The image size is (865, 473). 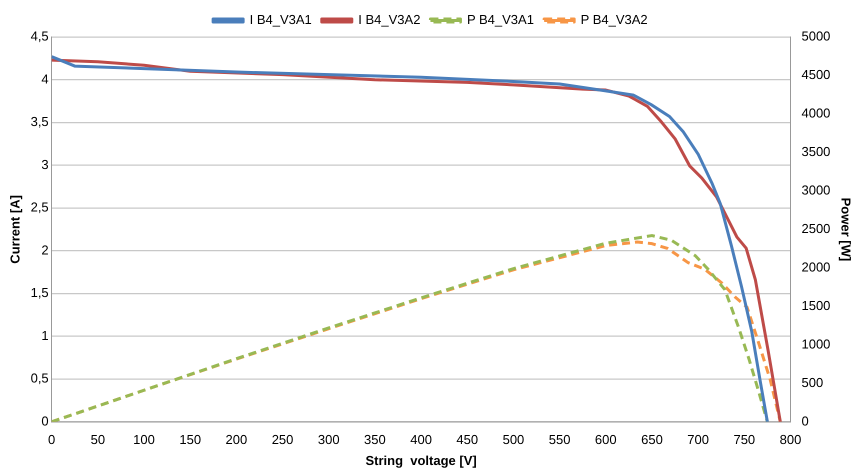 I want to click on x-tick-label: 650, so click(x=652, y=440).